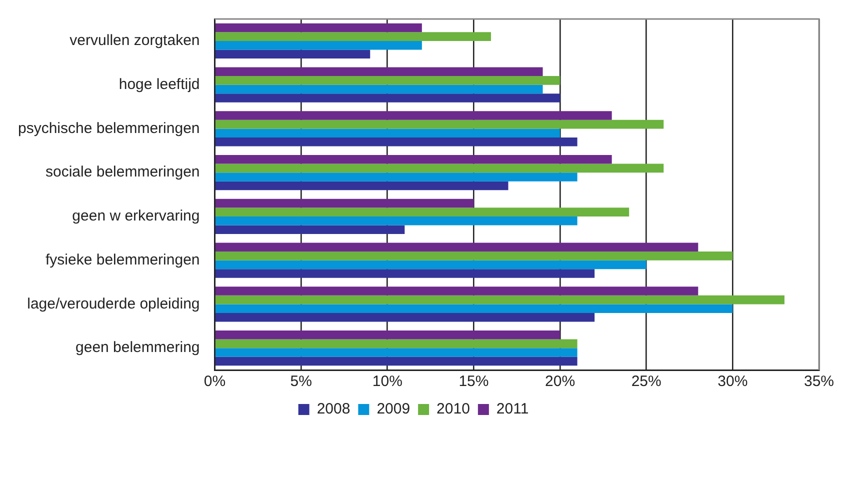 Image resolution: width=841 pixels, height=477 pixels. What do you see at coordinates (301, 381) in the screenshot?
I see `x-tick-label: 5%` at bounding box center [301, 381].